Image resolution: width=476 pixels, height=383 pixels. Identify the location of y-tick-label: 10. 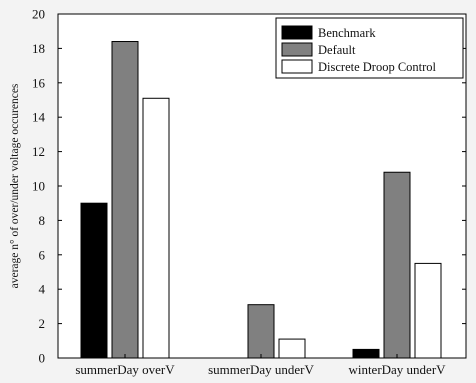
(38, 186).